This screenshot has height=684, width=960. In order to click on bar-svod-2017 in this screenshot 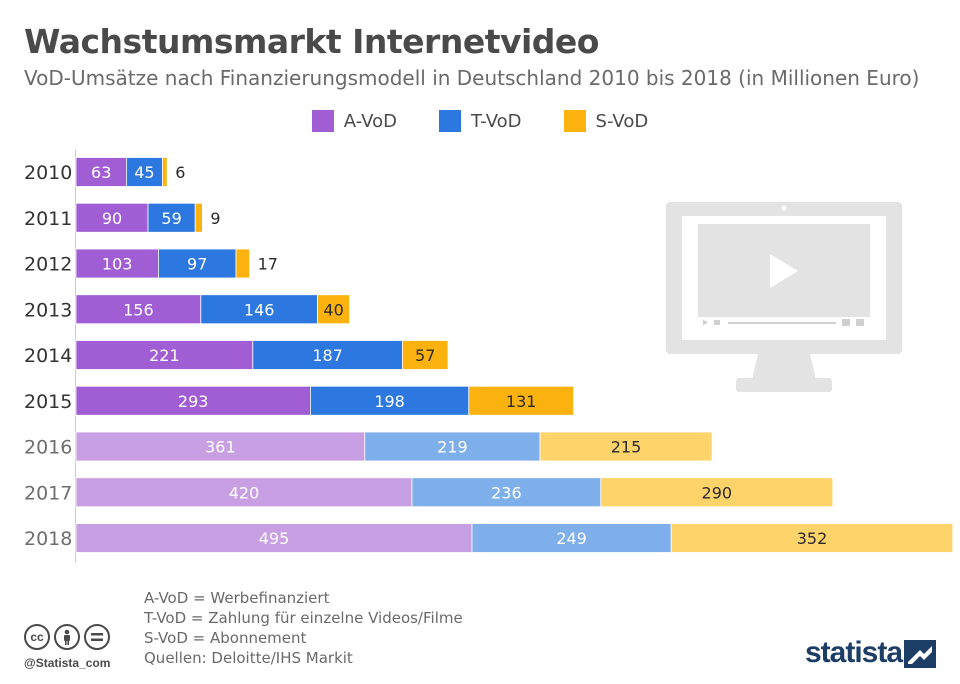, I will do `click(717, 492)`.